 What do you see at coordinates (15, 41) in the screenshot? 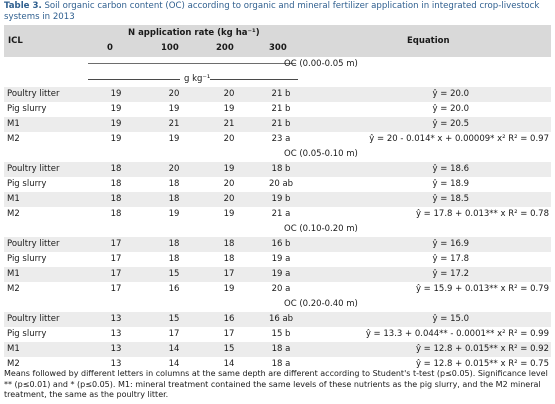
I see `header-icl: ICL` at bounding box center [15, 41].